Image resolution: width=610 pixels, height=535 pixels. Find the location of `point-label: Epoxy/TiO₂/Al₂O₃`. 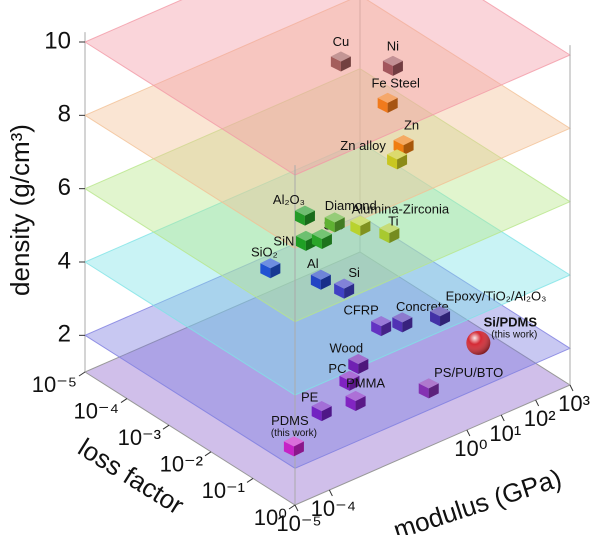

point-label: Epoxy/TiO₂/Al₂O₃ is located at coordinates (496, 296).